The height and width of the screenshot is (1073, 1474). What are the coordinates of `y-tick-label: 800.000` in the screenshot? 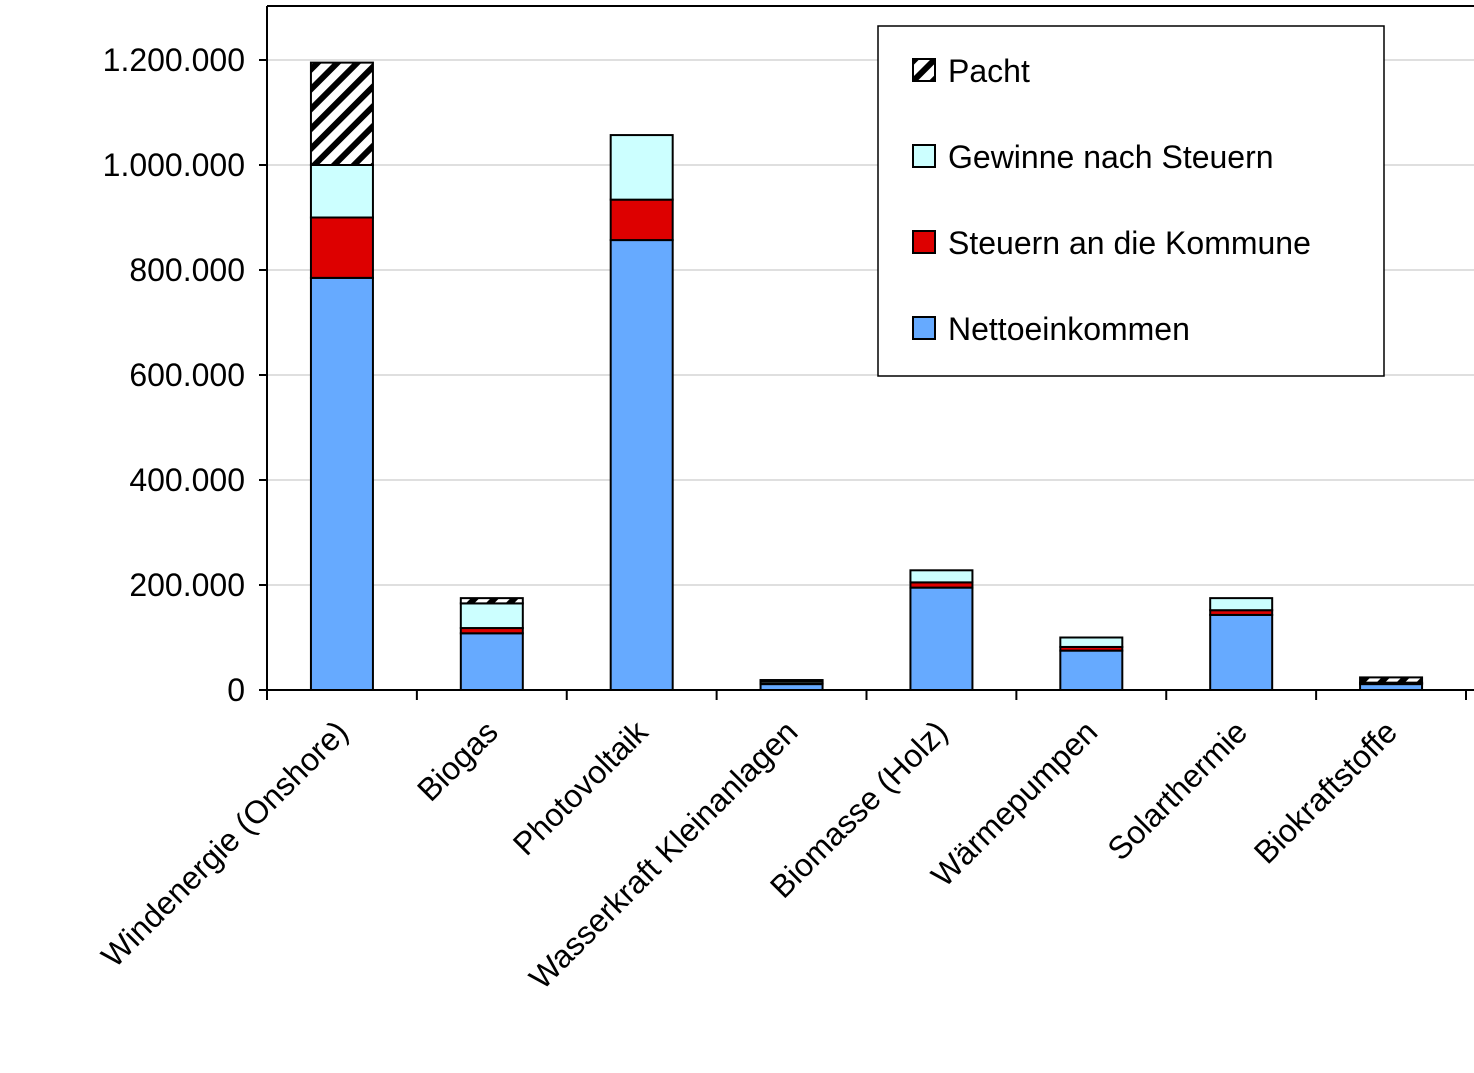 It's located at (187, 270).